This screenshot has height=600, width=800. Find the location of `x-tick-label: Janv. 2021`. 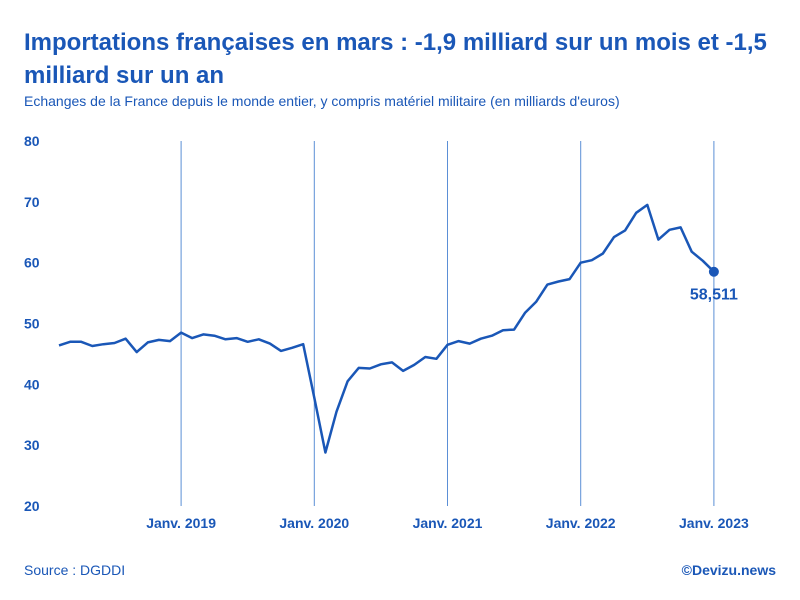

x-tick-label: Janv. 2021 is located at coordinates (448, 523).